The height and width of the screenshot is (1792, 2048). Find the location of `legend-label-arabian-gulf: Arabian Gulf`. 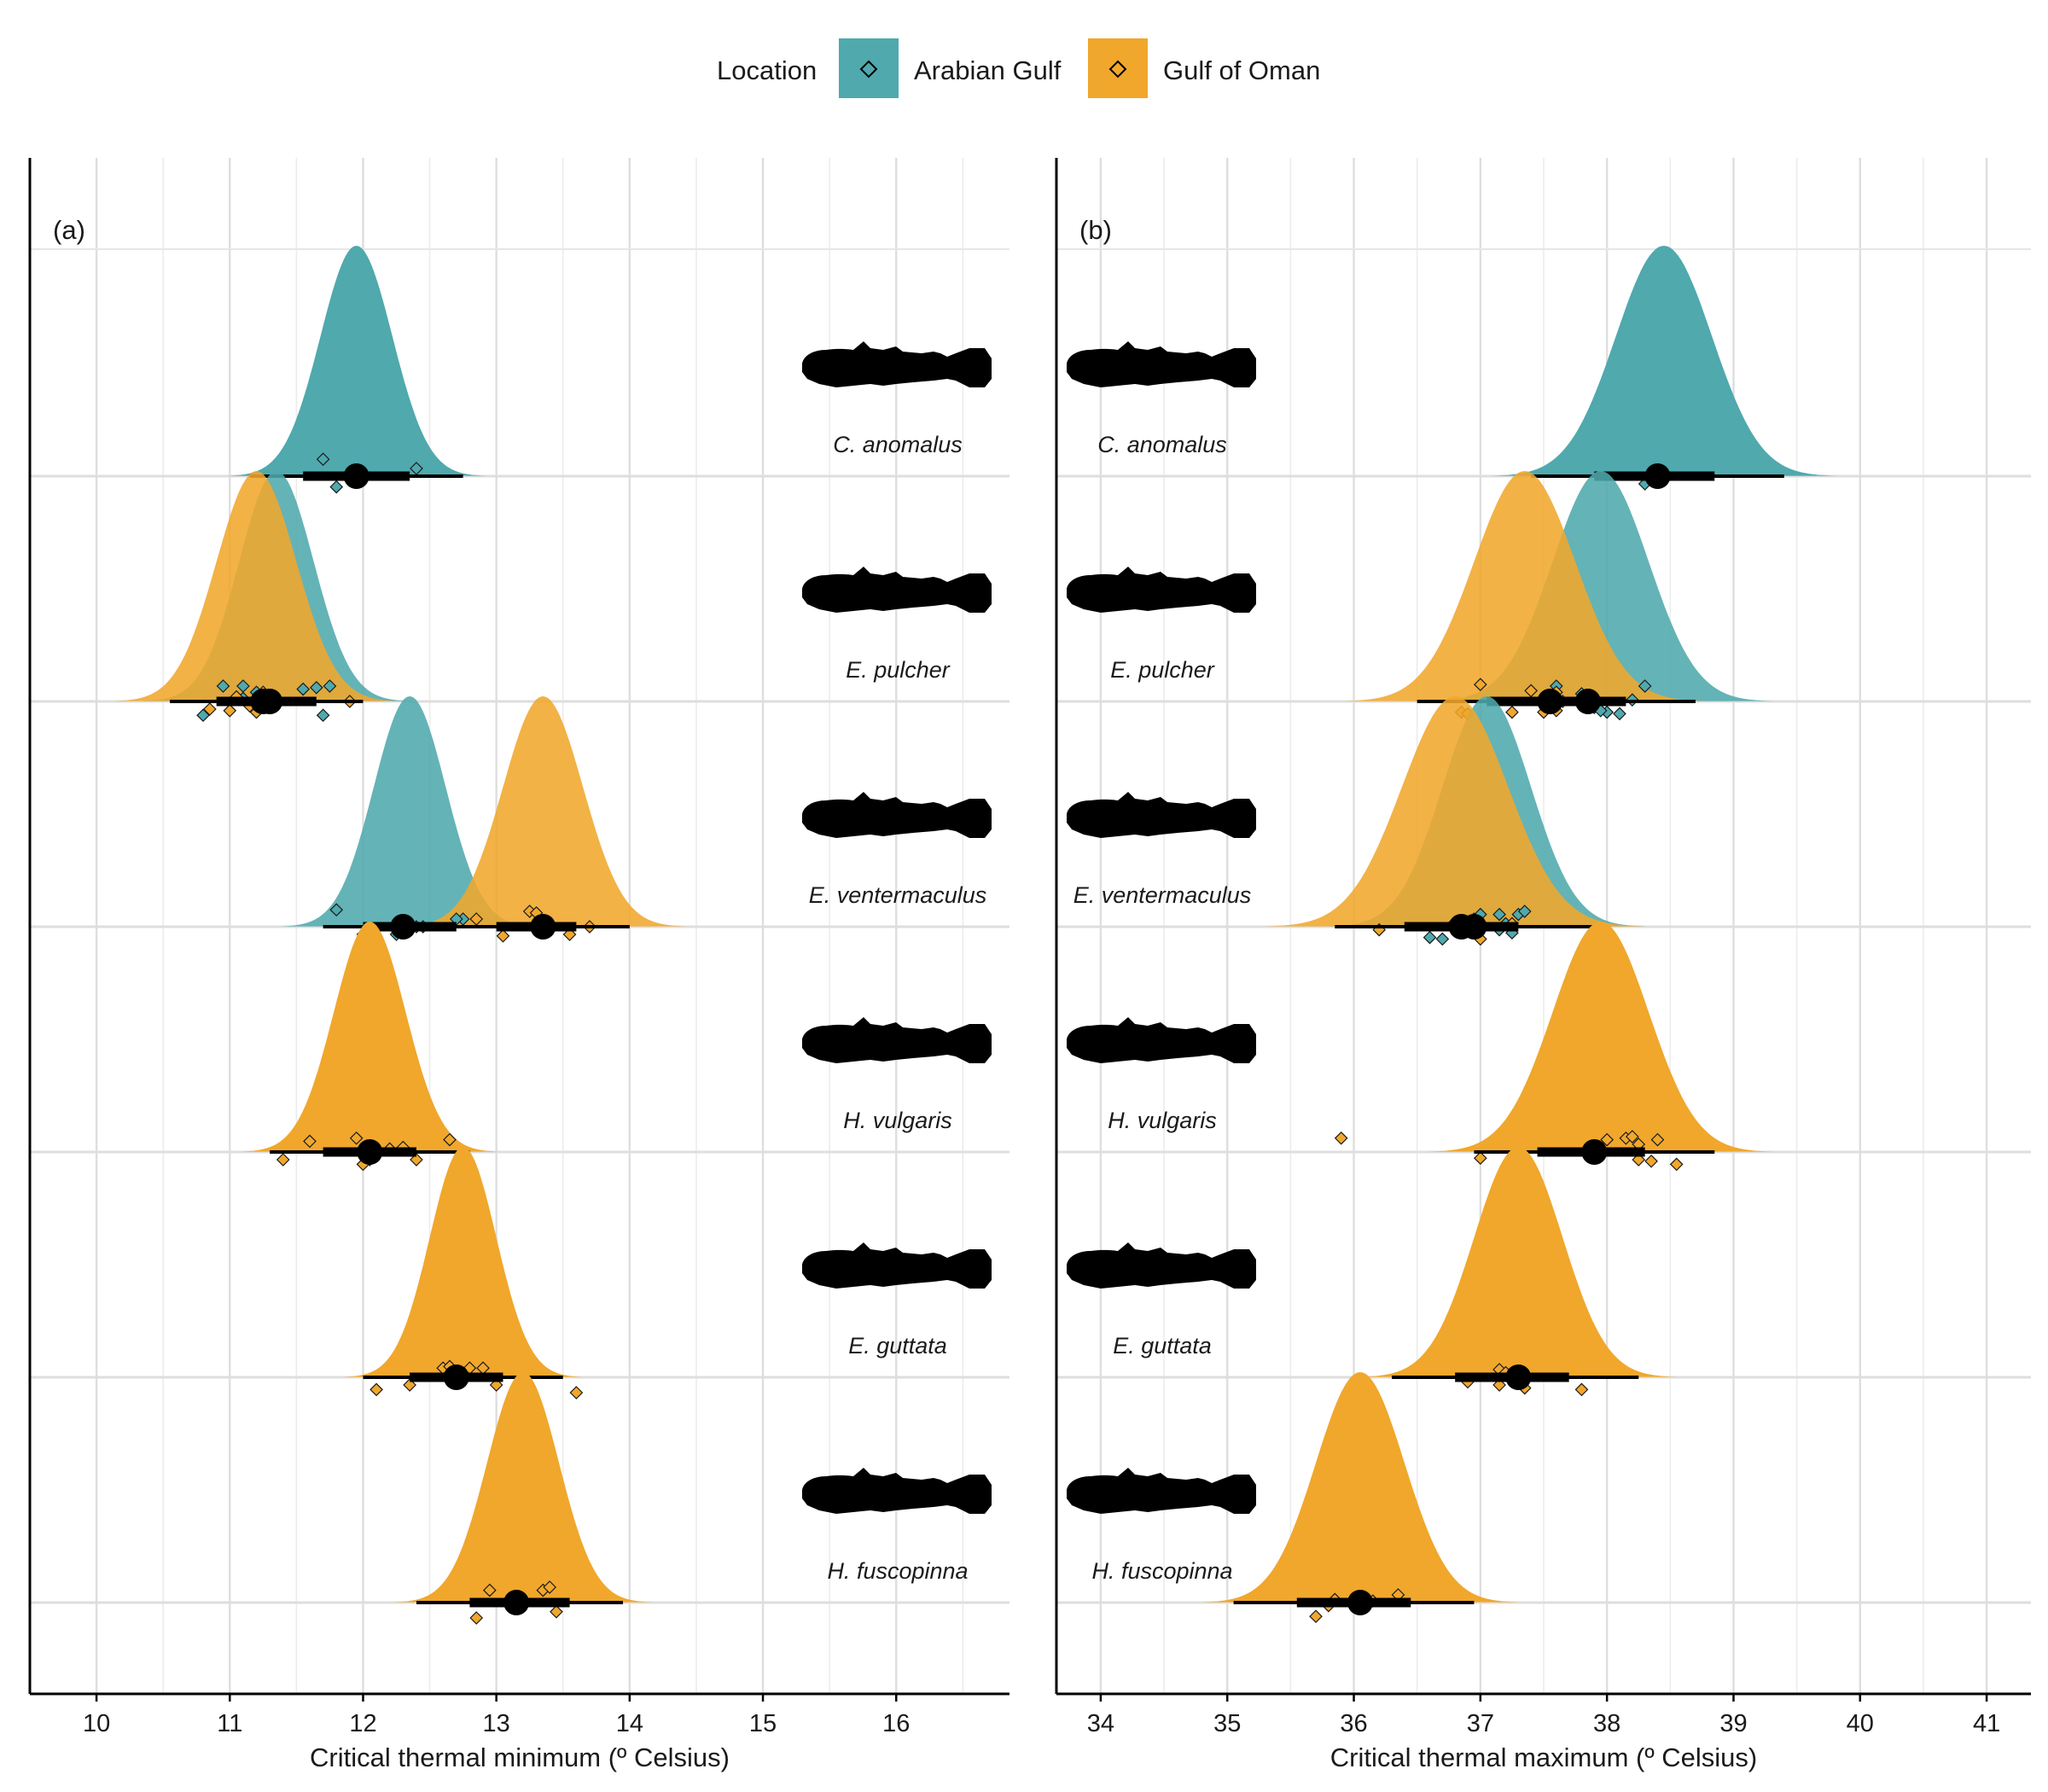

legend-label-arabian-gulf: Arabian Gulf is located at coordinates (988, 70).